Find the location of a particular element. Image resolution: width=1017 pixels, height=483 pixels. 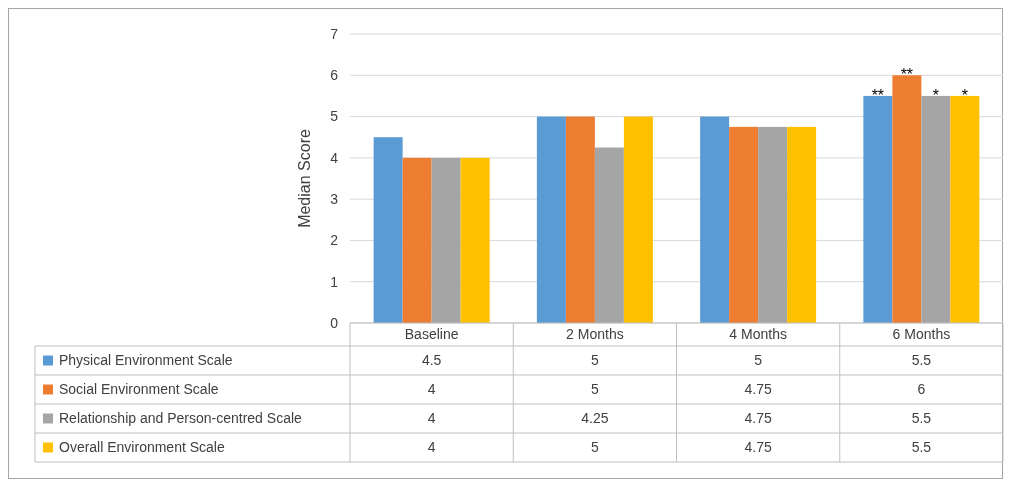

x-tick-label: 4 Months is located at coordinates (758, 334).